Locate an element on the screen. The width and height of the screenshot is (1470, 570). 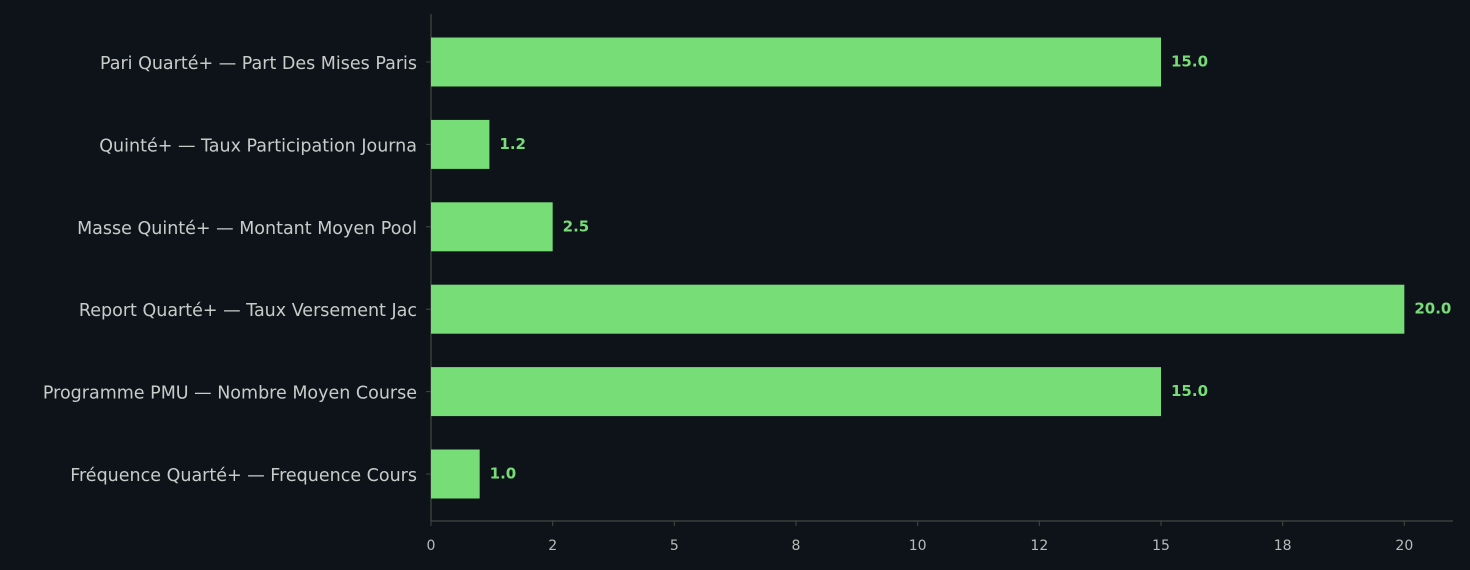
value-label: 20.0 is located at coordinates (1432, 309).